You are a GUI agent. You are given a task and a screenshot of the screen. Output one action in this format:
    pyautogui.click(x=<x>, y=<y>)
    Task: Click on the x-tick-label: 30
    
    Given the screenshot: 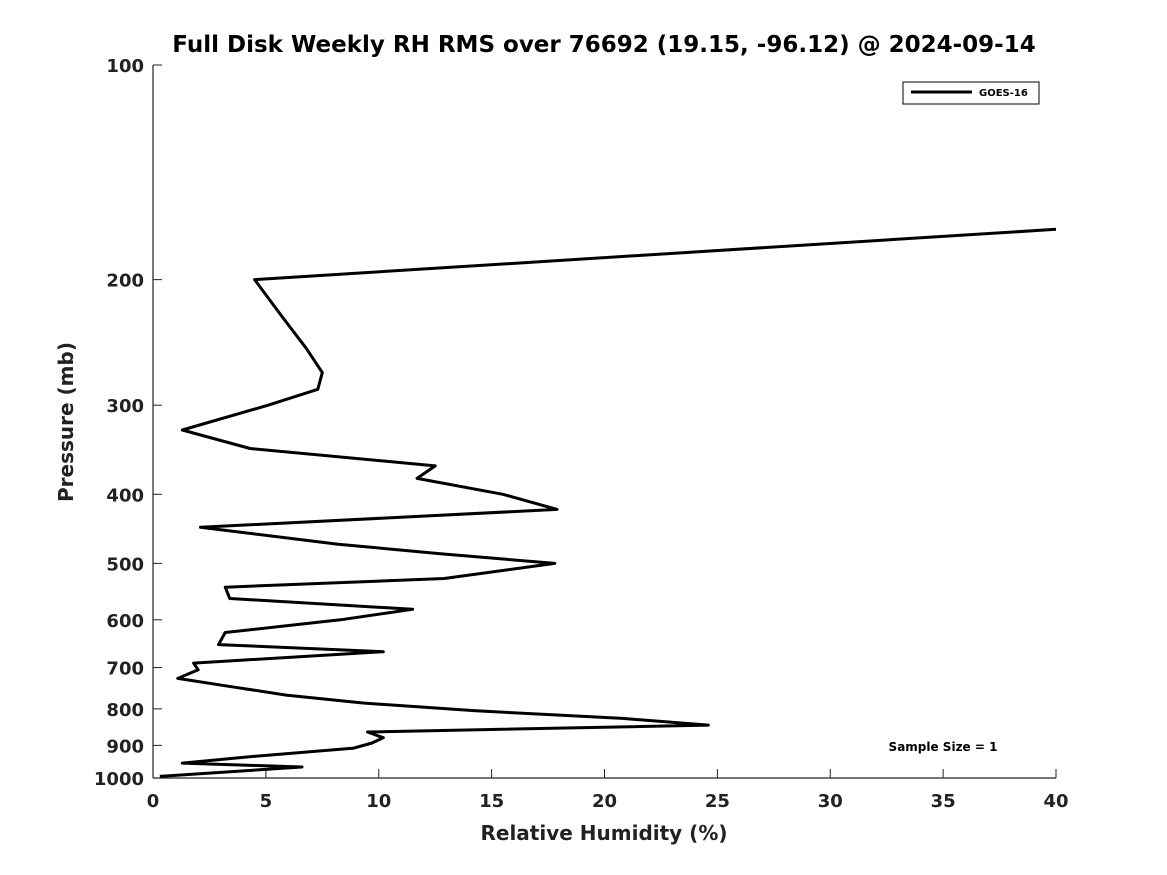 What is the action you would take?
    pyautogui.click(x=830, y=801)
    